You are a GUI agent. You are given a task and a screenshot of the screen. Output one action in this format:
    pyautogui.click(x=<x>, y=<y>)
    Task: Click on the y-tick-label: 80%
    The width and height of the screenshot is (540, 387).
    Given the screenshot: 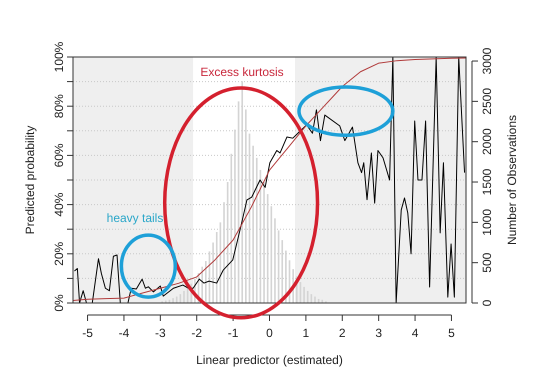 What is the action you would take?
    pyautogui.click(x=59, y=106)
    